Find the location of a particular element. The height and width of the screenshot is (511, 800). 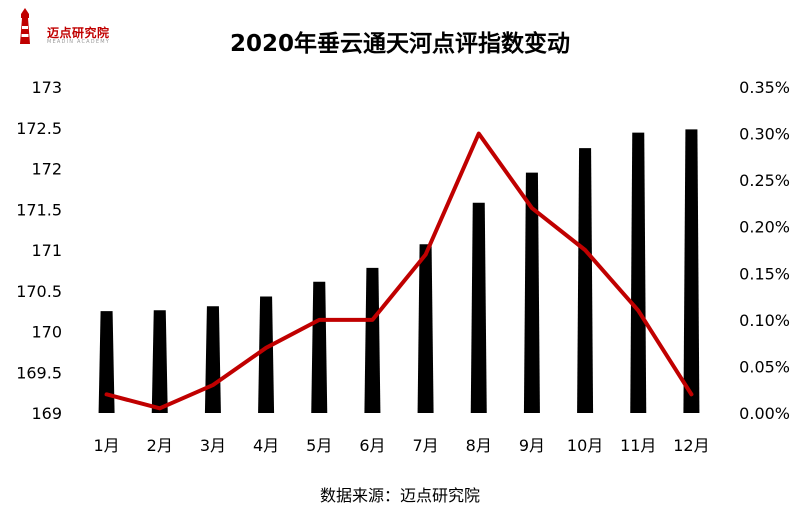

x-tick-label: 7月 is located at coordinates (425, 445).